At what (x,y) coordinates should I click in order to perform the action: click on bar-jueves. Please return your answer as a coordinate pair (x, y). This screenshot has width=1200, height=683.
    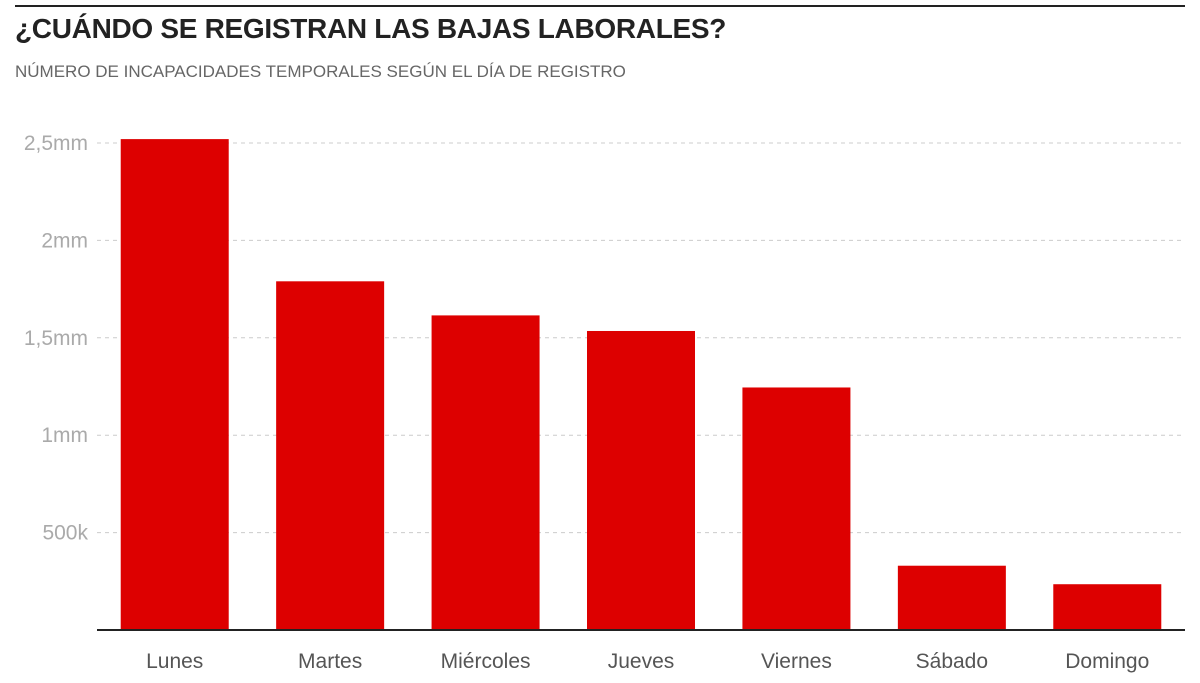
    Looking at the image, I should click on (641, 480).